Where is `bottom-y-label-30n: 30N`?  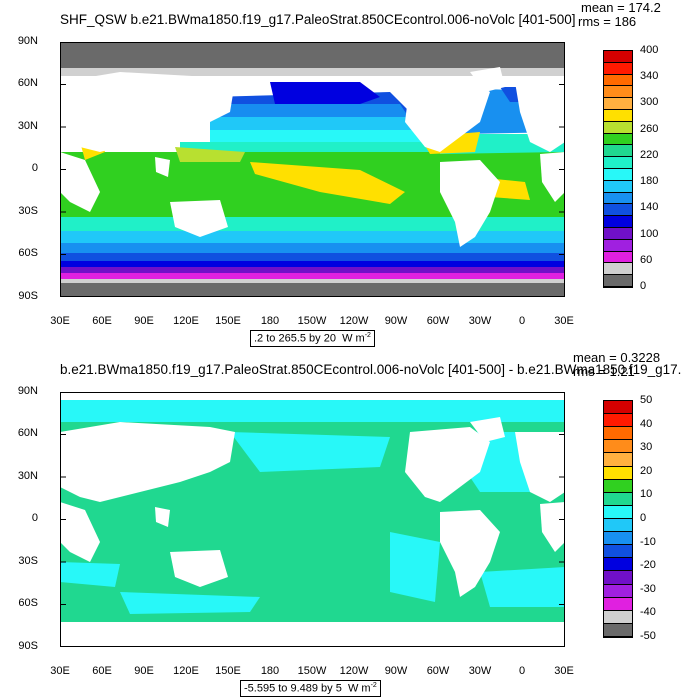
bottom-y-label-30n: 30N is located at coordinates (27, 476).